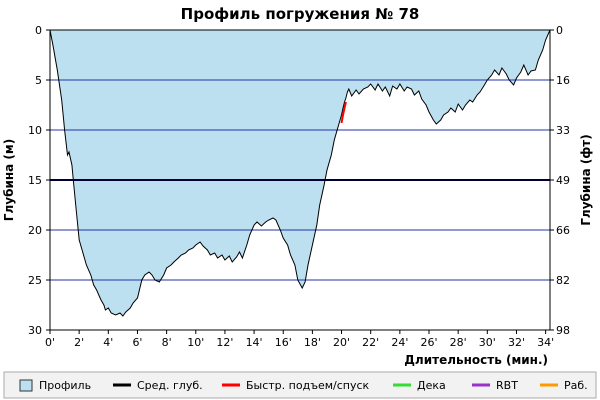  Describe the element at coordinates (108, 342) in the screenshot. I see `x-tick-label: 4'` at that location.